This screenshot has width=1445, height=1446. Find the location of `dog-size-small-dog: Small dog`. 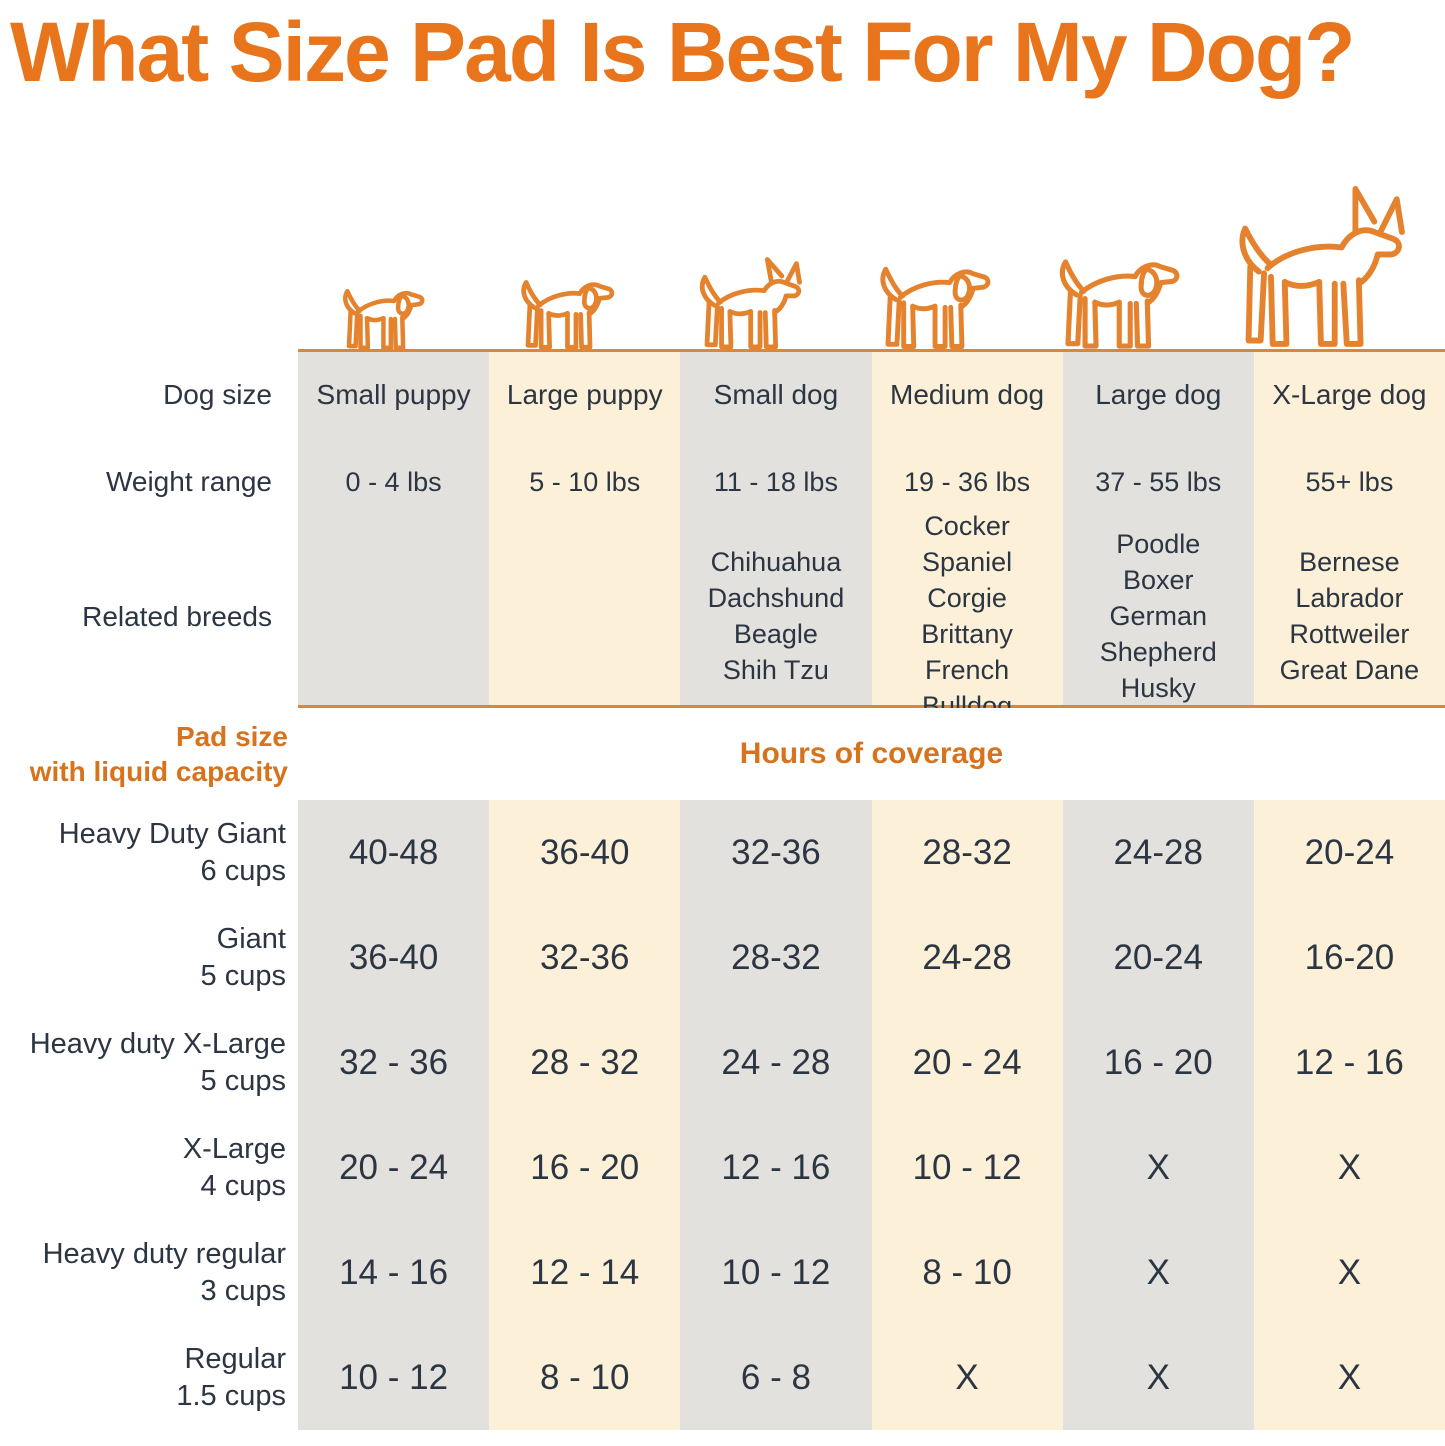

dog-size-small-dog: Small dog is located at coordinates (776, 395).